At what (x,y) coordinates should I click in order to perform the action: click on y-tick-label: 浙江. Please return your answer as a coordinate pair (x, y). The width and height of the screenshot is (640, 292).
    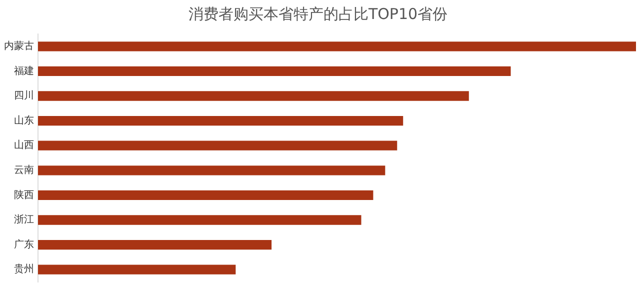
    Looking at the image, I should click on (24, 220).